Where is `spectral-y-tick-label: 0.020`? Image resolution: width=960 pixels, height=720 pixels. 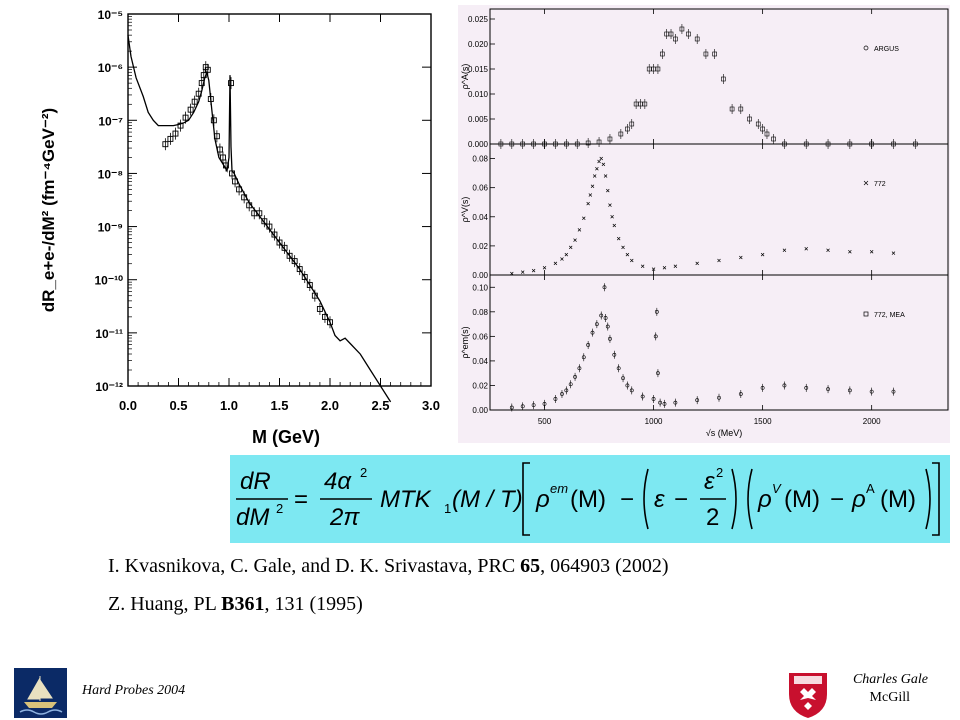
spectral-y-tick-label: 0.020 is located at coordinates (478, 44).